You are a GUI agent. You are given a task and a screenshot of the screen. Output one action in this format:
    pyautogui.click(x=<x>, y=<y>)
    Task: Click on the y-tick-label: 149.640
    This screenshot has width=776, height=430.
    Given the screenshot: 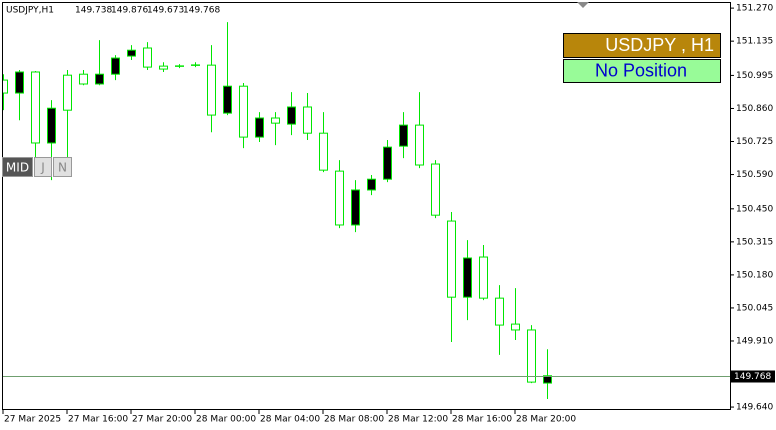 What is the action you would take?
    pyautogui.click(x=754, y=408)
    